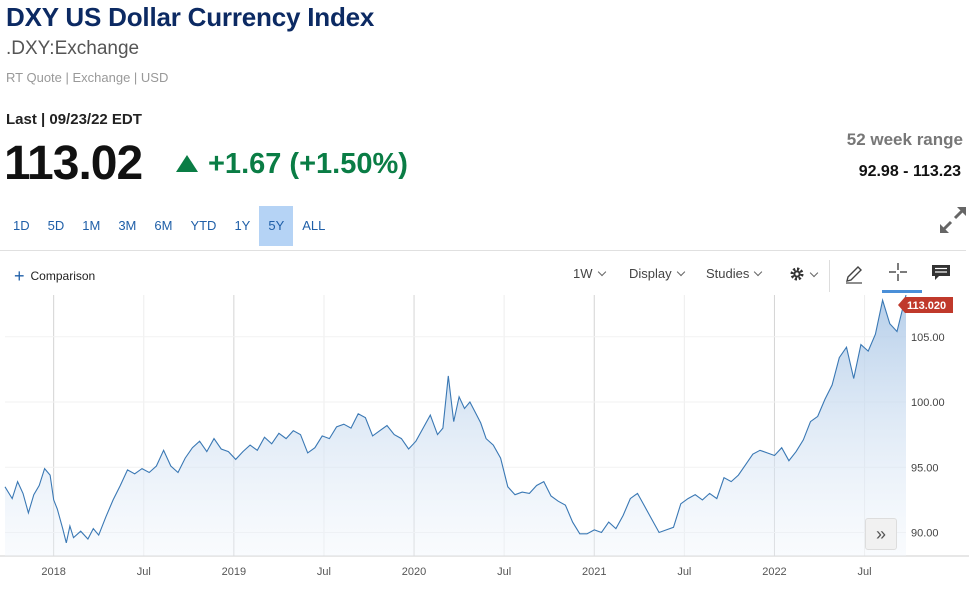  Describe the element at coordinates (74, 119) in the screenshot. I see `last-date-label: Last | 09/23/22 EDT` at that location.